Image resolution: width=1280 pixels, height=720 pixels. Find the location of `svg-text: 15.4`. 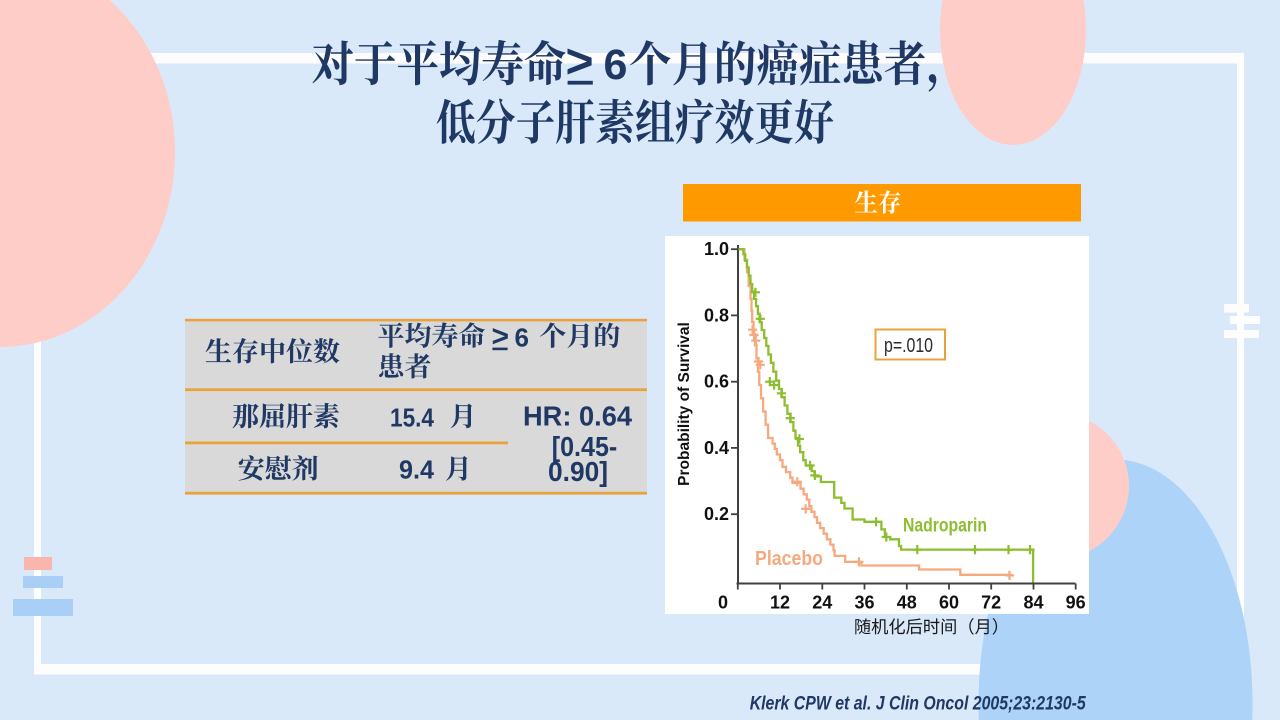

svg-text: 15.4 is located at coordinates (412, 417).